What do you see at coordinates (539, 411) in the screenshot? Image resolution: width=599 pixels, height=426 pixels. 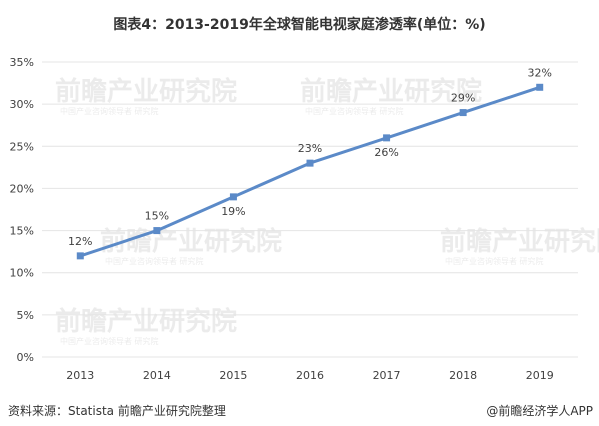 I see `publisher-credit: @前瞻经济学人APP` at bounding box center [539, 411].